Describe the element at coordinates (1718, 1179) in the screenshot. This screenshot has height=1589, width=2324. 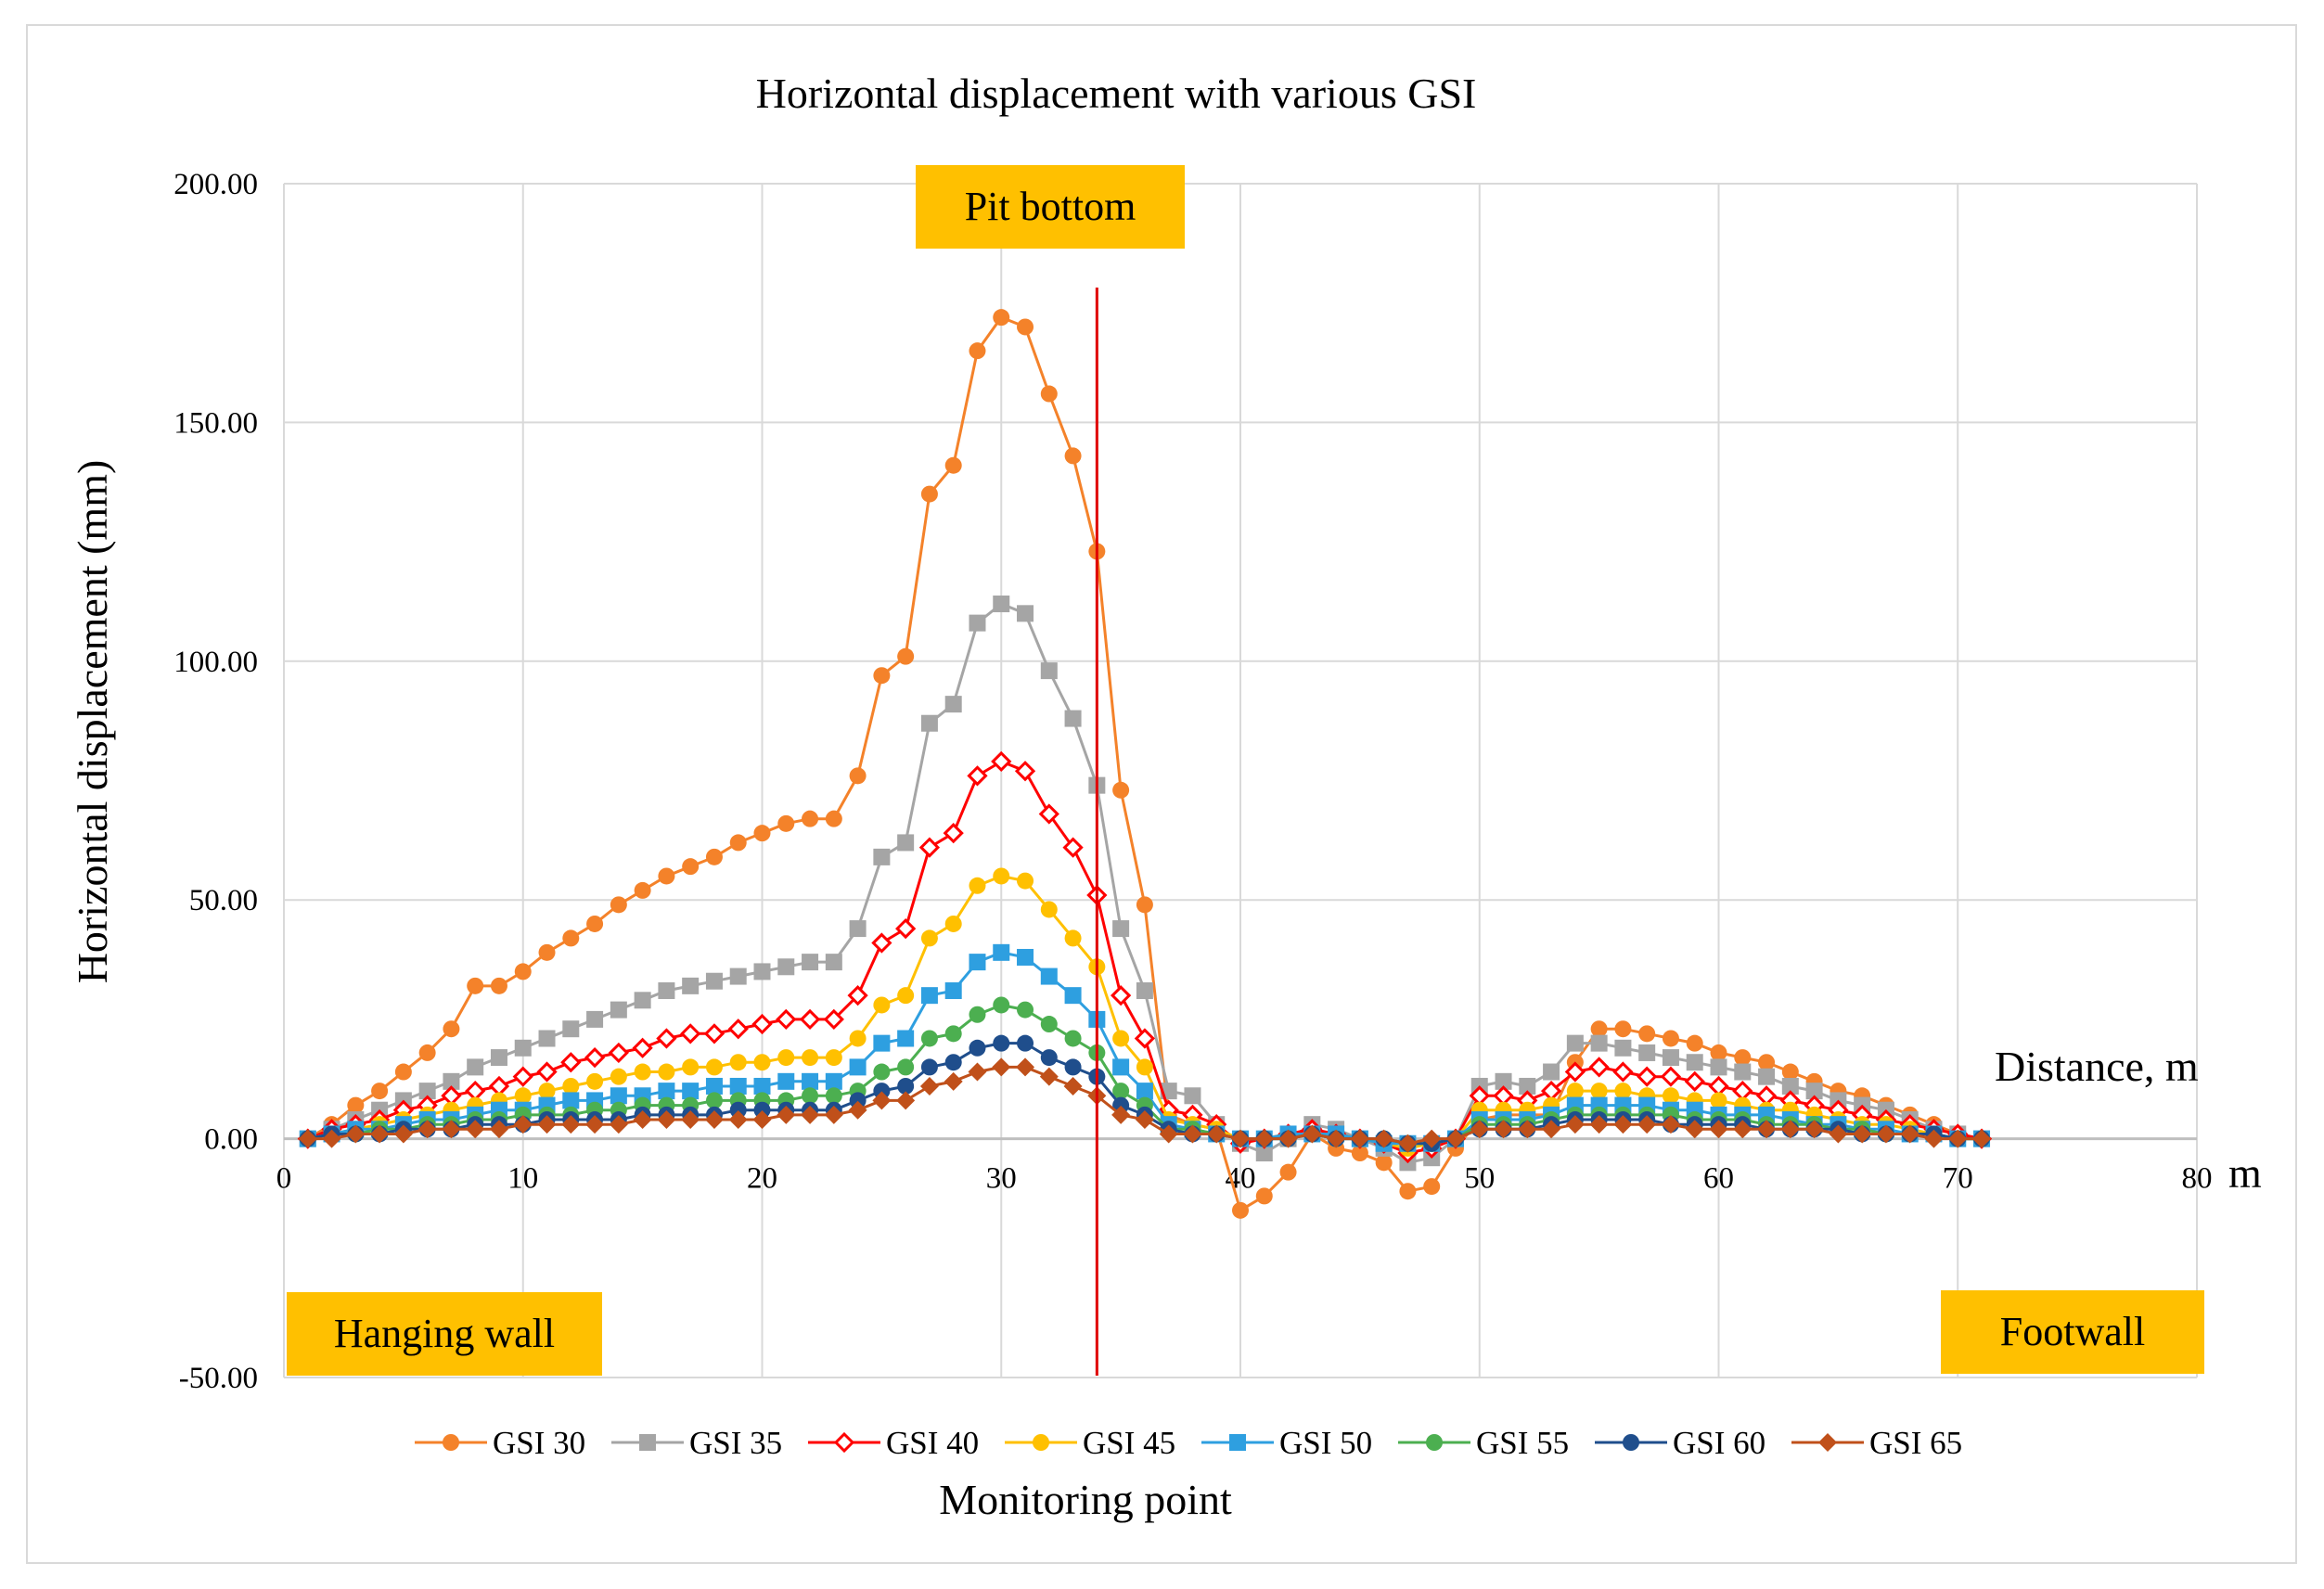
I see `x-tick-label: 60` at that location.